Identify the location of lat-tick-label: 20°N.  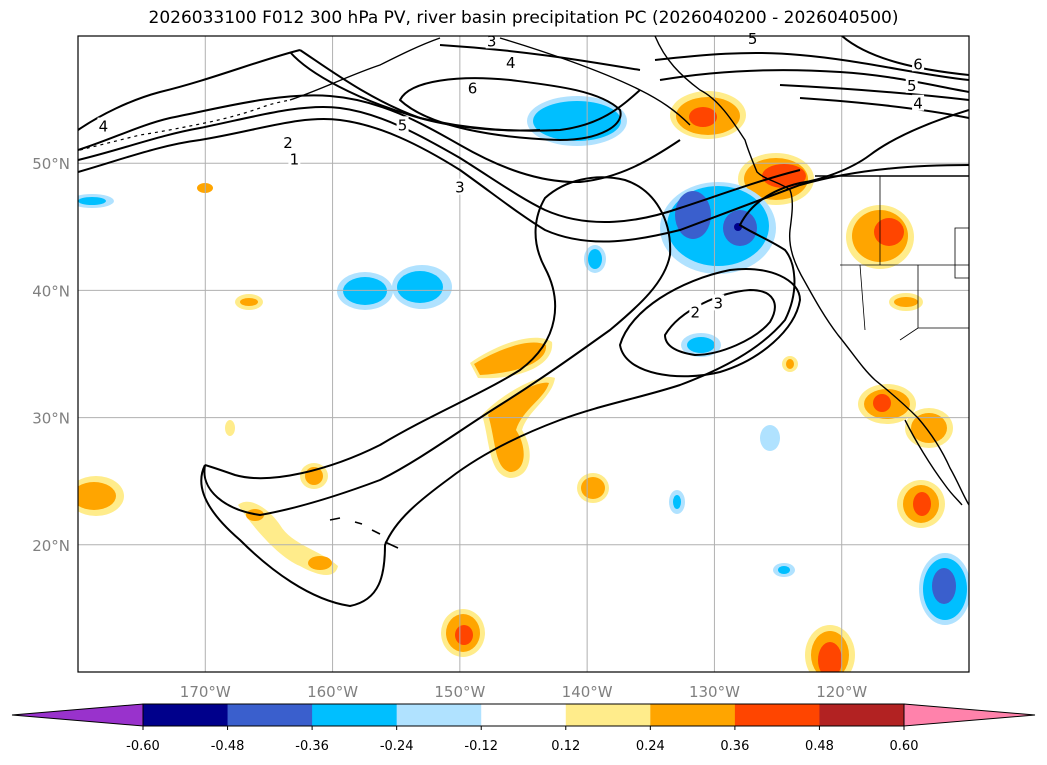
(51, 546).